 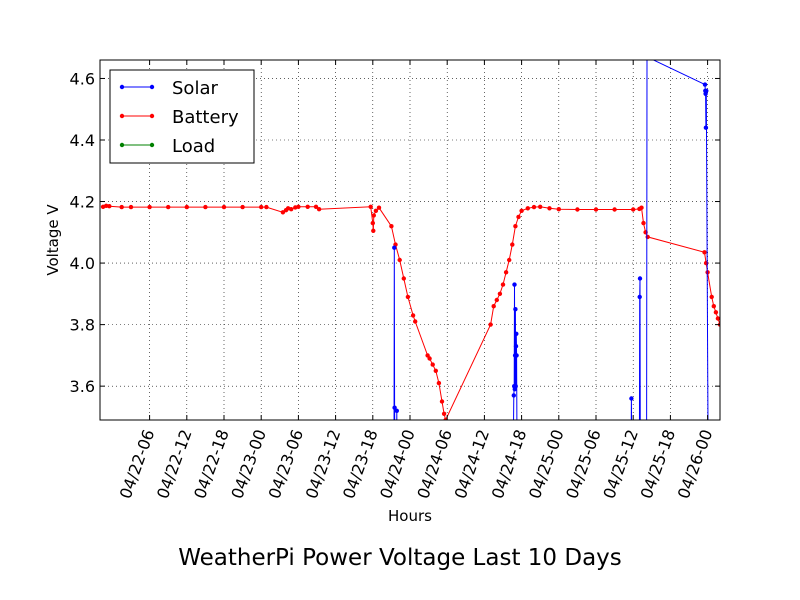 What do you see at coordinates (509, 464) in the screenshot?
I see `x-tick-label: 04/24-18` at bounding box center [509, 464].